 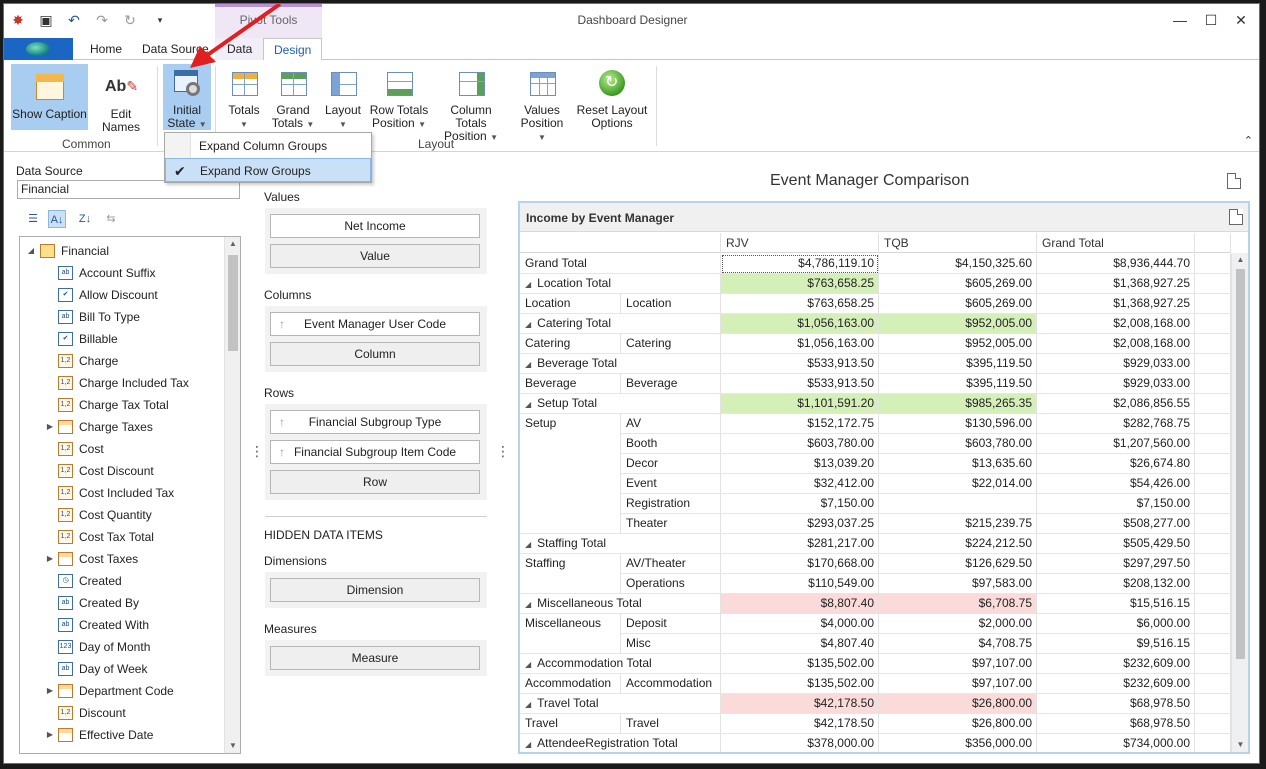 I want to click on value-cell: $9,516.15, so click(x=1116, y=644).